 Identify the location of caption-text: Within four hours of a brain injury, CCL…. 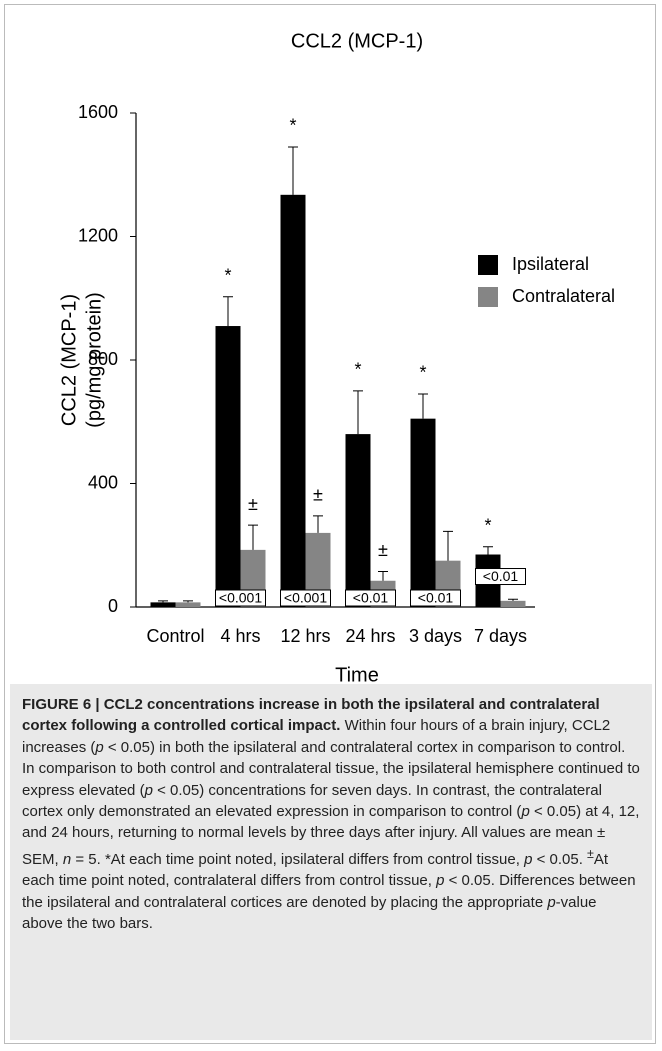
(316, 736).